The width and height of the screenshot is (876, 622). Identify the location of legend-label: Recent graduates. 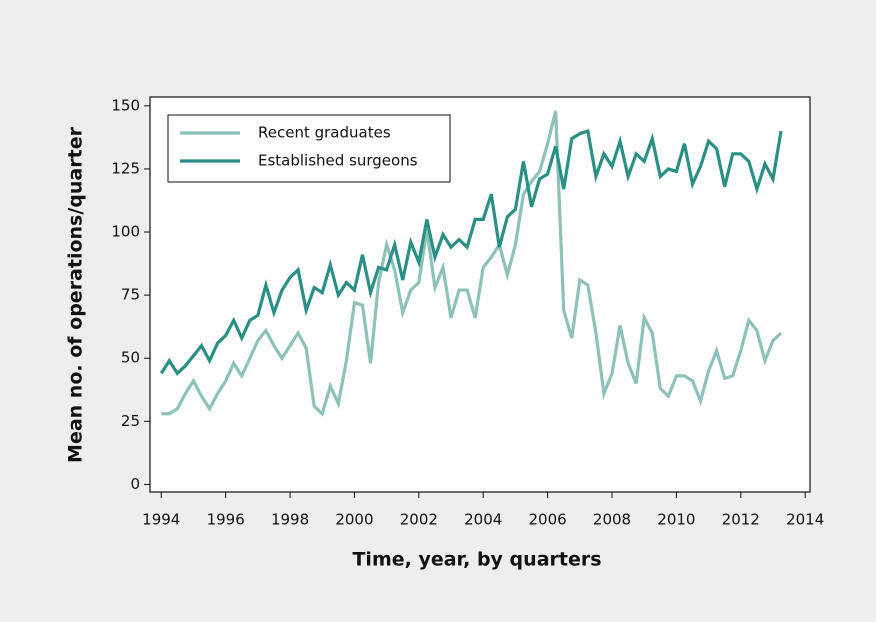
(324, 133).